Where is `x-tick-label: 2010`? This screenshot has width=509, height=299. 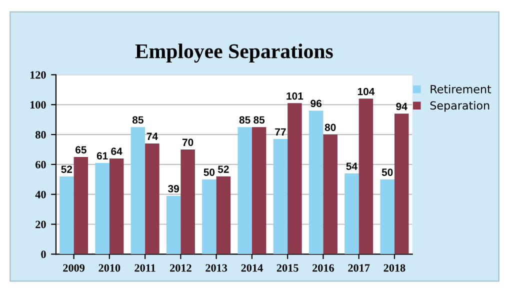
x-tick-label: 2010 is located at coordinates (109, 268).